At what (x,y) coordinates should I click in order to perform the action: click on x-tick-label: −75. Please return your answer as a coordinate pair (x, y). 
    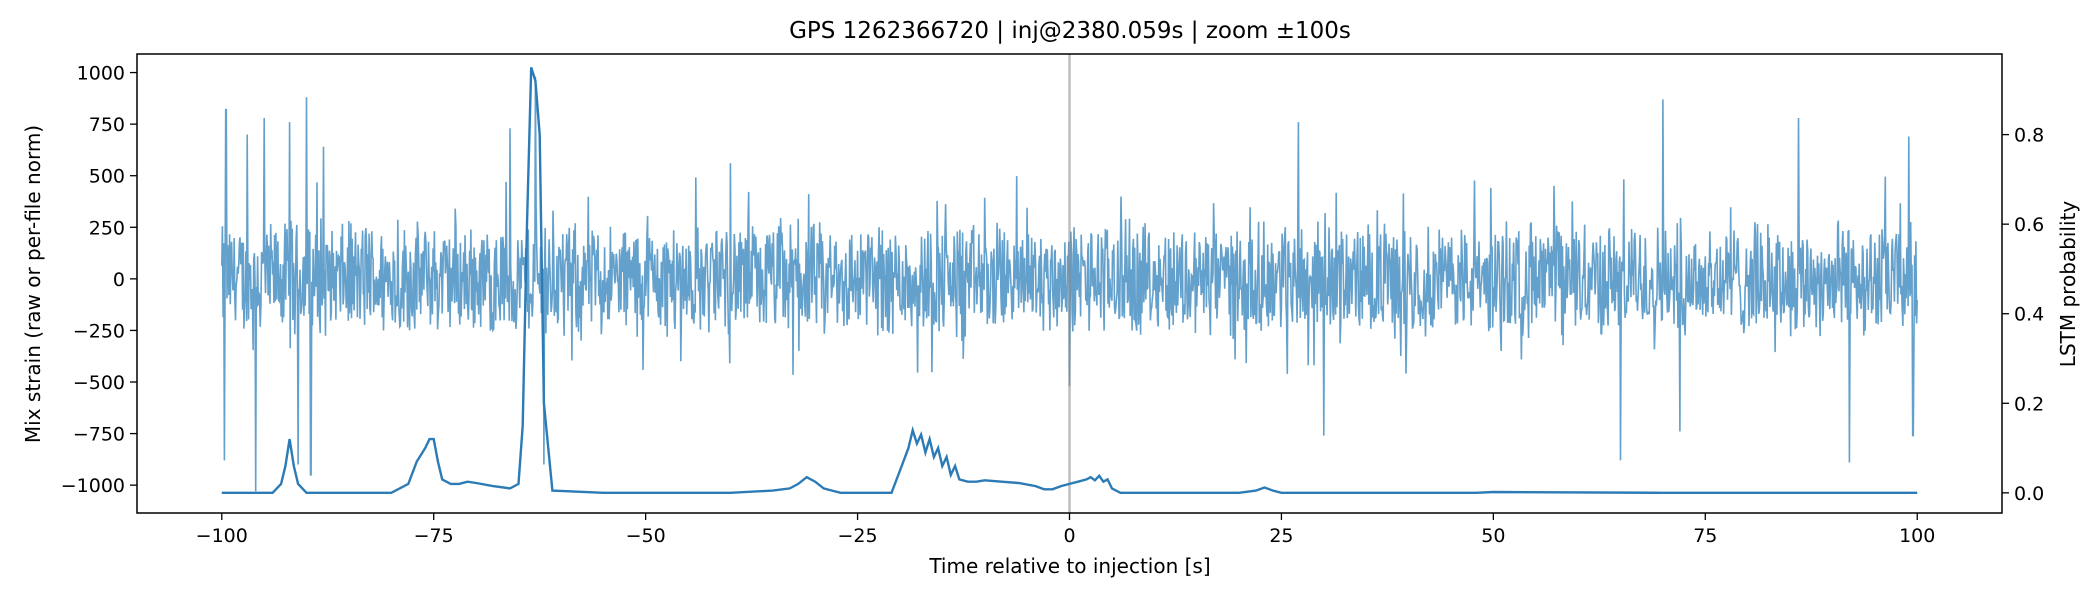
    Looking at the image, I should click on (434, 536).